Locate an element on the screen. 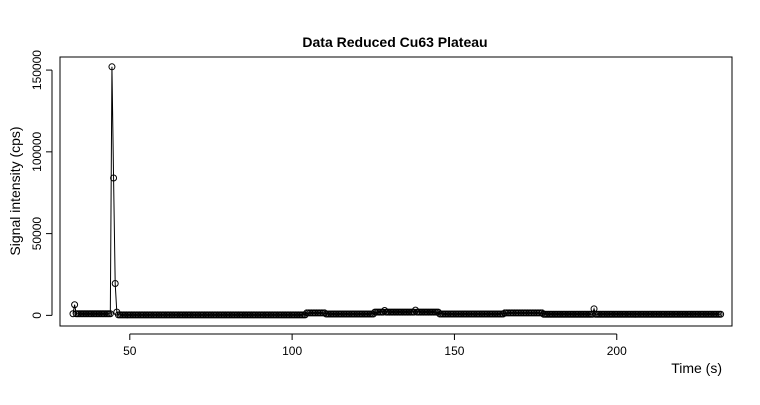  y-tick-label: 100000 is located at coordinates (37, 151).